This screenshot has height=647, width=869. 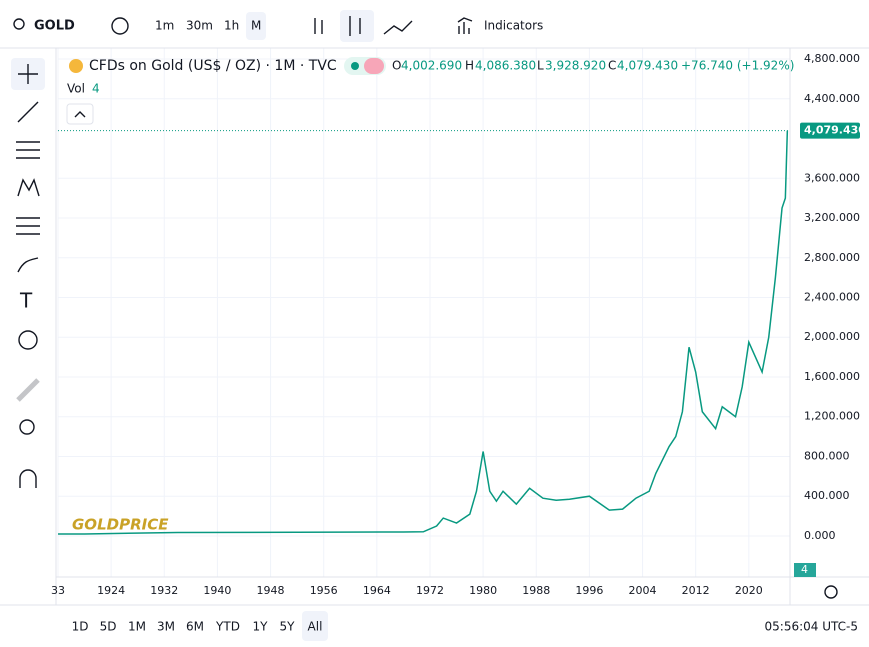 What do you see at coordinates (76, 66) in the screenshot?
I see `gold-icon` at bounding box center [76, 66].